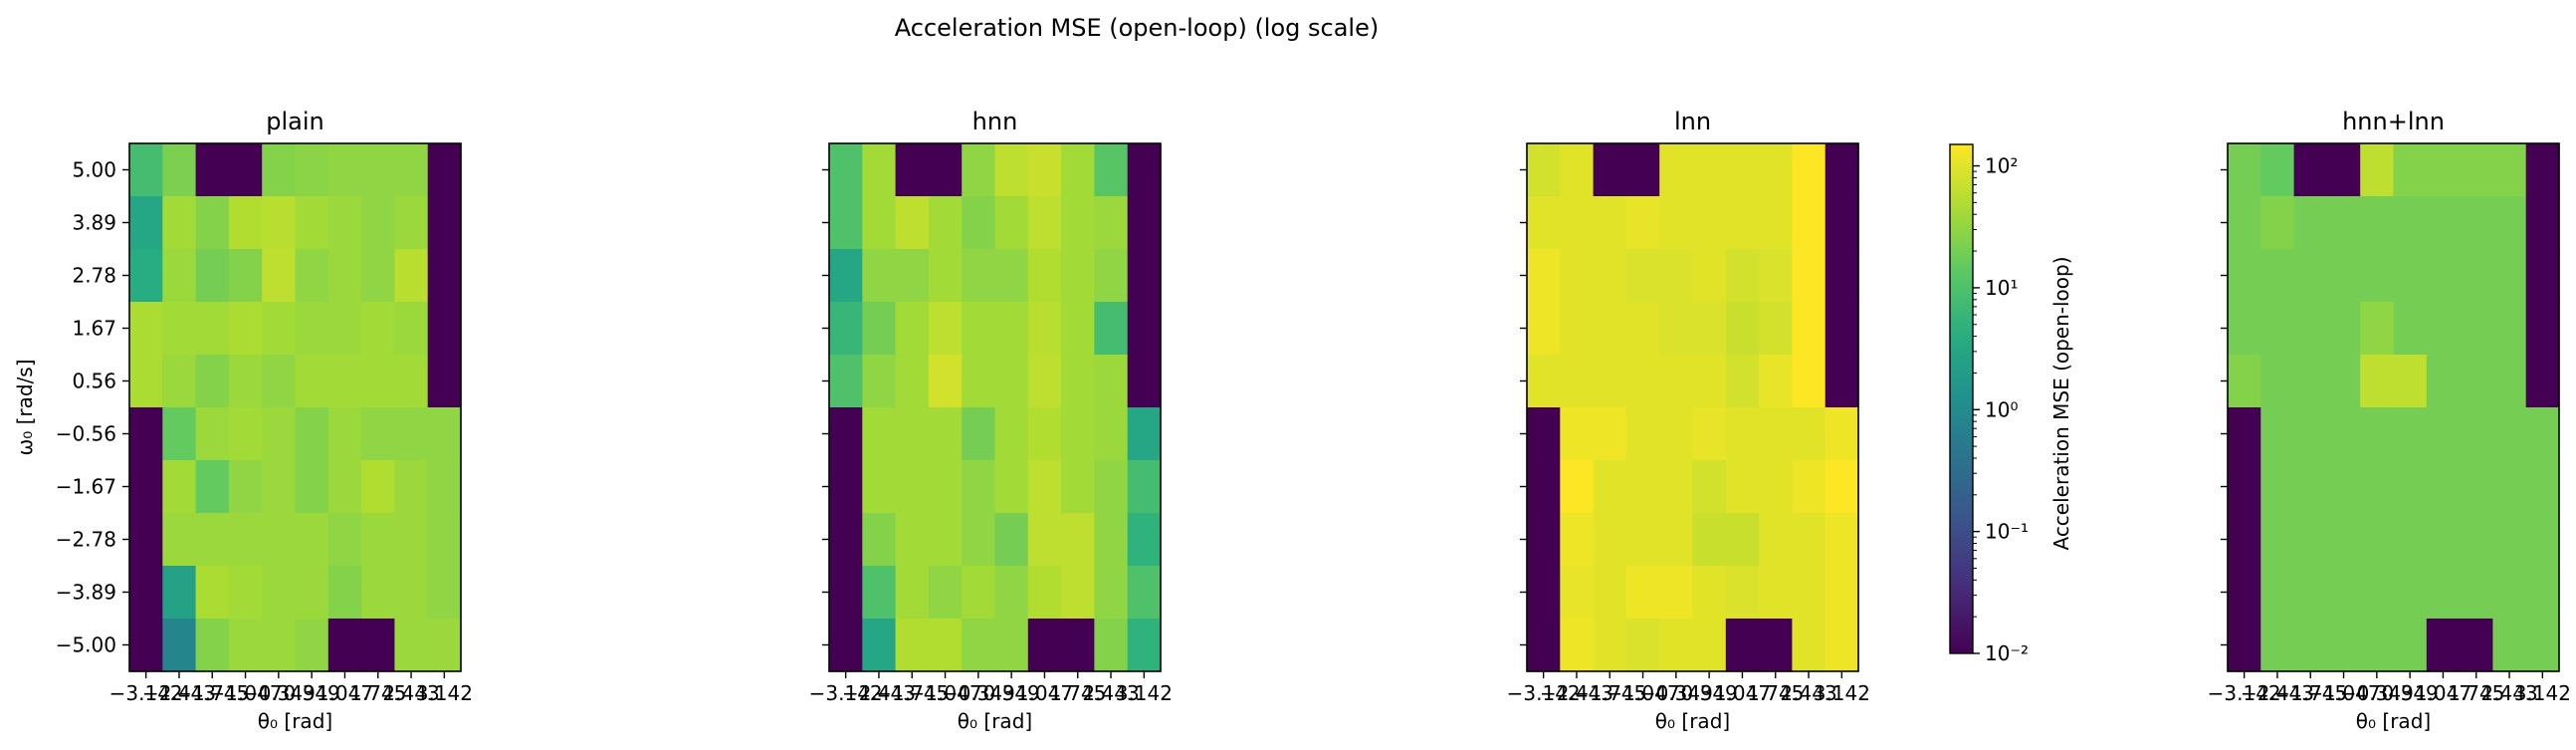 The width and height of the screenshot is (2576, 750). What do you see at coordinates (86, 434) in the screenshot?
I see `y-tick-label: −0.56` at bounding box center [86, 434].